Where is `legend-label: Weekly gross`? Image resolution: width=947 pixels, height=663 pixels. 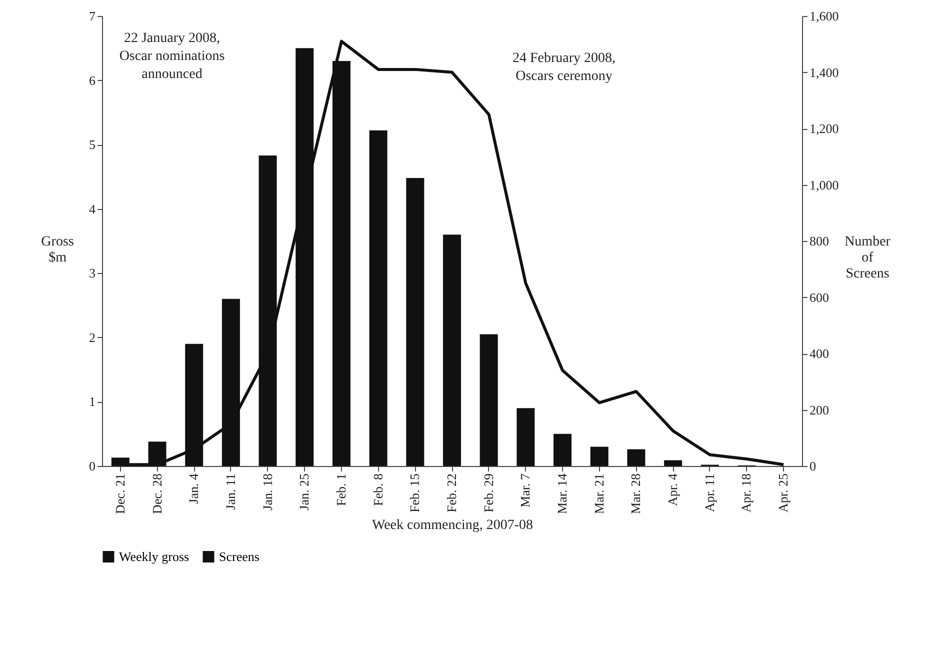 legend-label: Weekly gross is located at coordinates (154, 556).